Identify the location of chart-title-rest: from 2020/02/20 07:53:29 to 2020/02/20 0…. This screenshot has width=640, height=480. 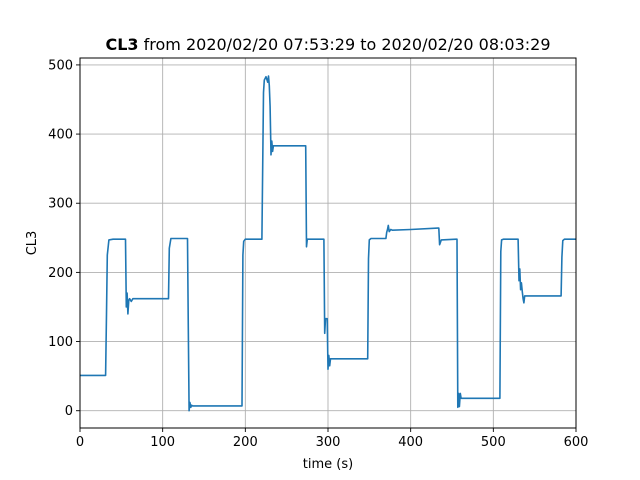
(345, 44).